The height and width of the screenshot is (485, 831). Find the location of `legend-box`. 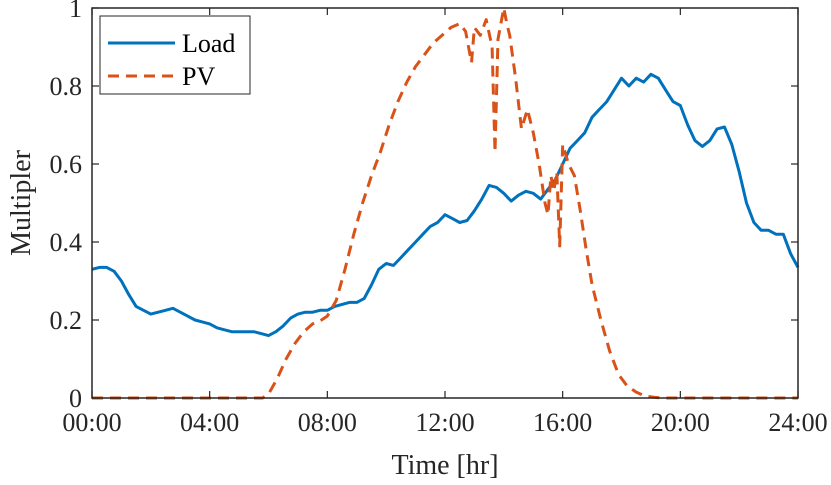

legend-box is located at coordinates (175, 55).